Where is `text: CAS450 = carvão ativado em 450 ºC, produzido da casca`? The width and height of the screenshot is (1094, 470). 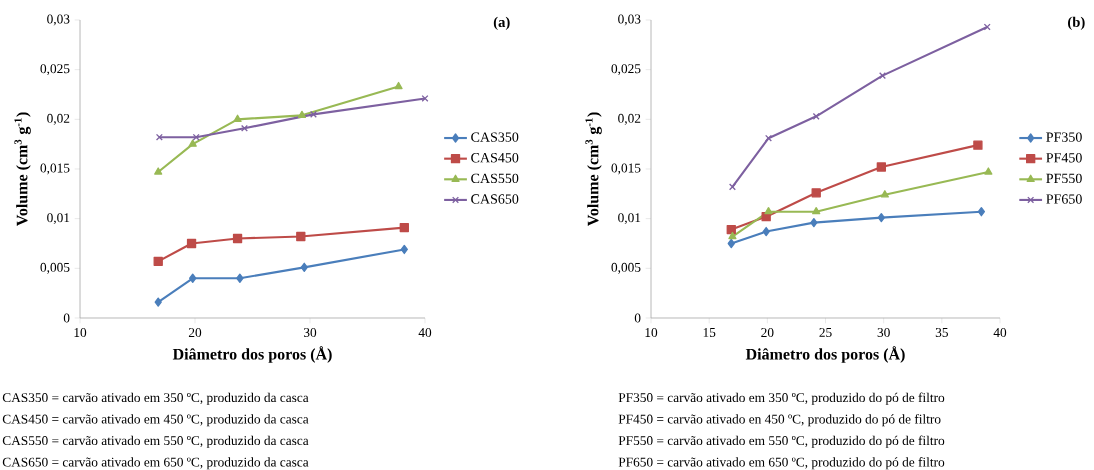
text: CAS450 = carvão ativado em 450 ºC, produzido da casca is located at coordinates (155, 420).